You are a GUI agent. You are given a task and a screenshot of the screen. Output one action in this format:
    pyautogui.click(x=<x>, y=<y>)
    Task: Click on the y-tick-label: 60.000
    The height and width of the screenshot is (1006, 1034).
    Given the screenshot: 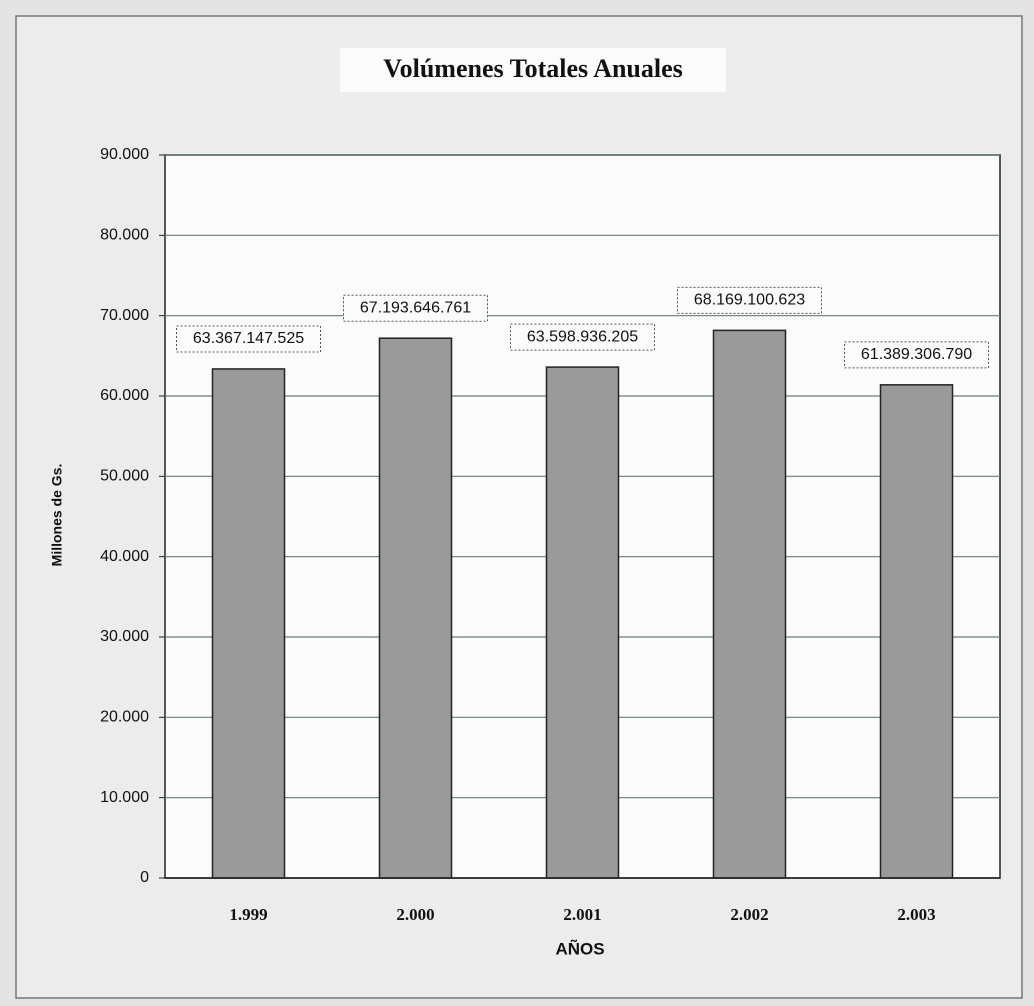 What is the action you would take?
    pyautogui.click(x=124, y=395)
    